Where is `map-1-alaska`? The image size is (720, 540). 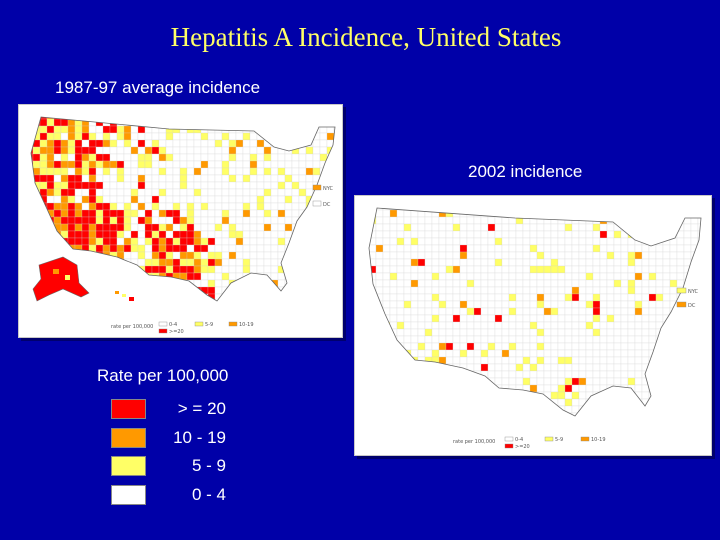 map-1-alaska is located at coordinates (61, 279).